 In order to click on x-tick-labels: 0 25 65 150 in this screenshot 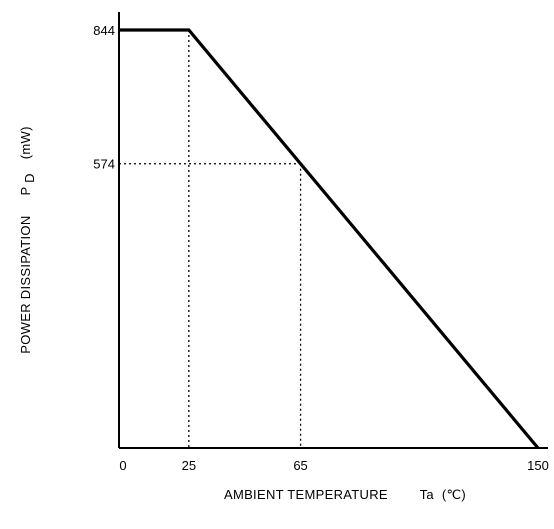, I will do `click(333, 465)`.